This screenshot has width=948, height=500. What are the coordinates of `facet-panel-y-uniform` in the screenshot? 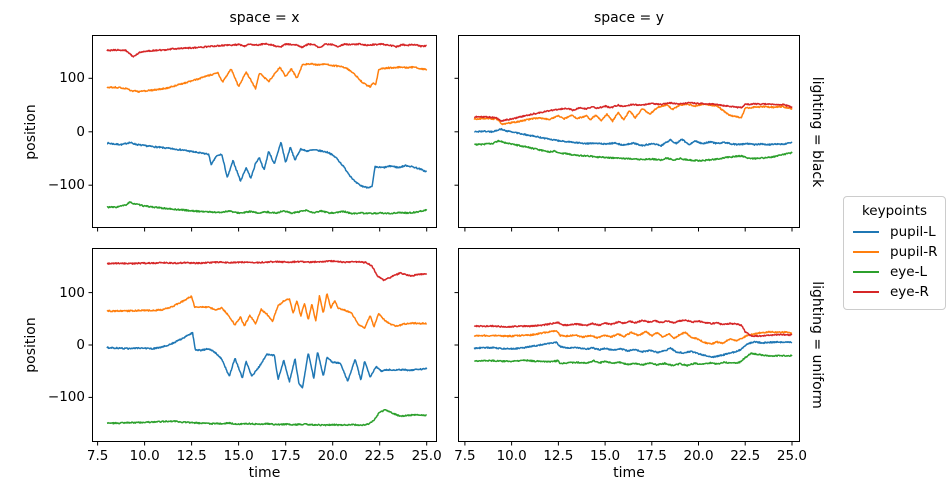 It's located at (627, 347).